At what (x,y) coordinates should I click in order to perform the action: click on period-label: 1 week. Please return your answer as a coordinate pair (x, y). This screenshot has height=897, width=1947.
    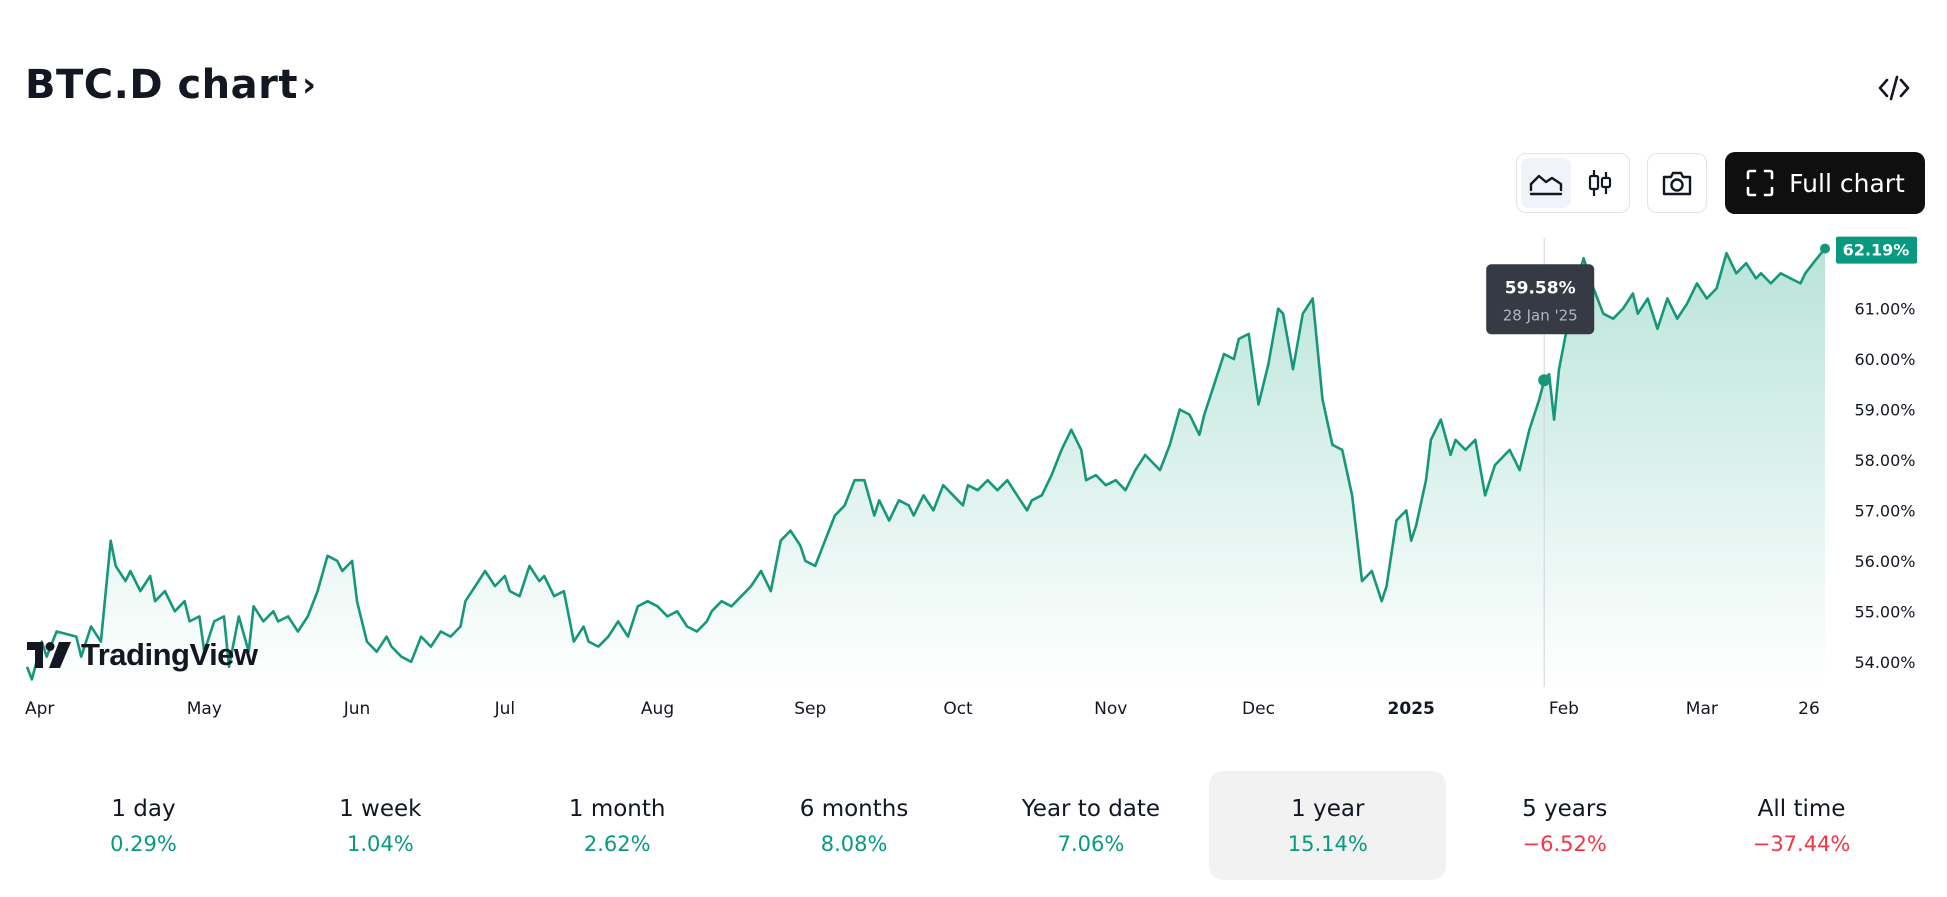
    Looking at the image, I should click on (380, 808).